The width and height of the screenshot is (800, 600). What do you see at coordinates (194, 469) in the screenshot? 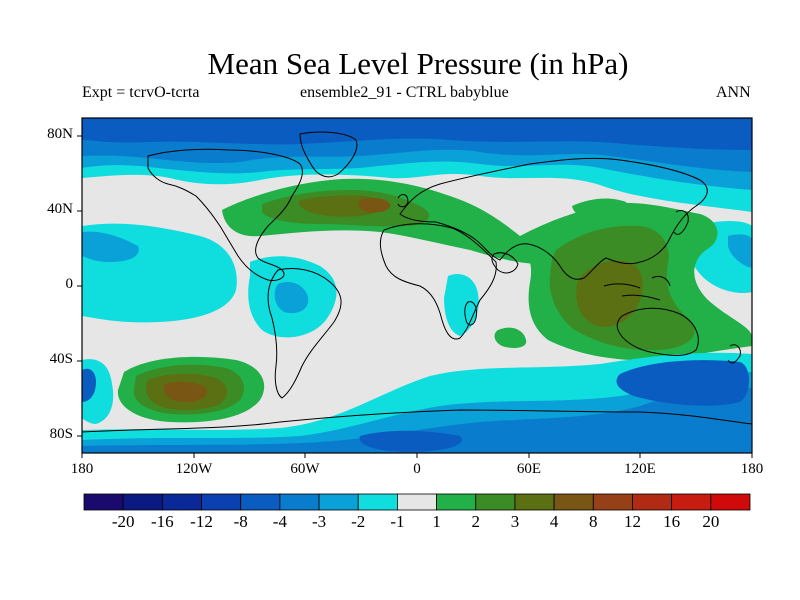
I see `lon-label-120w: 120W` at bounding box center [194, 469].